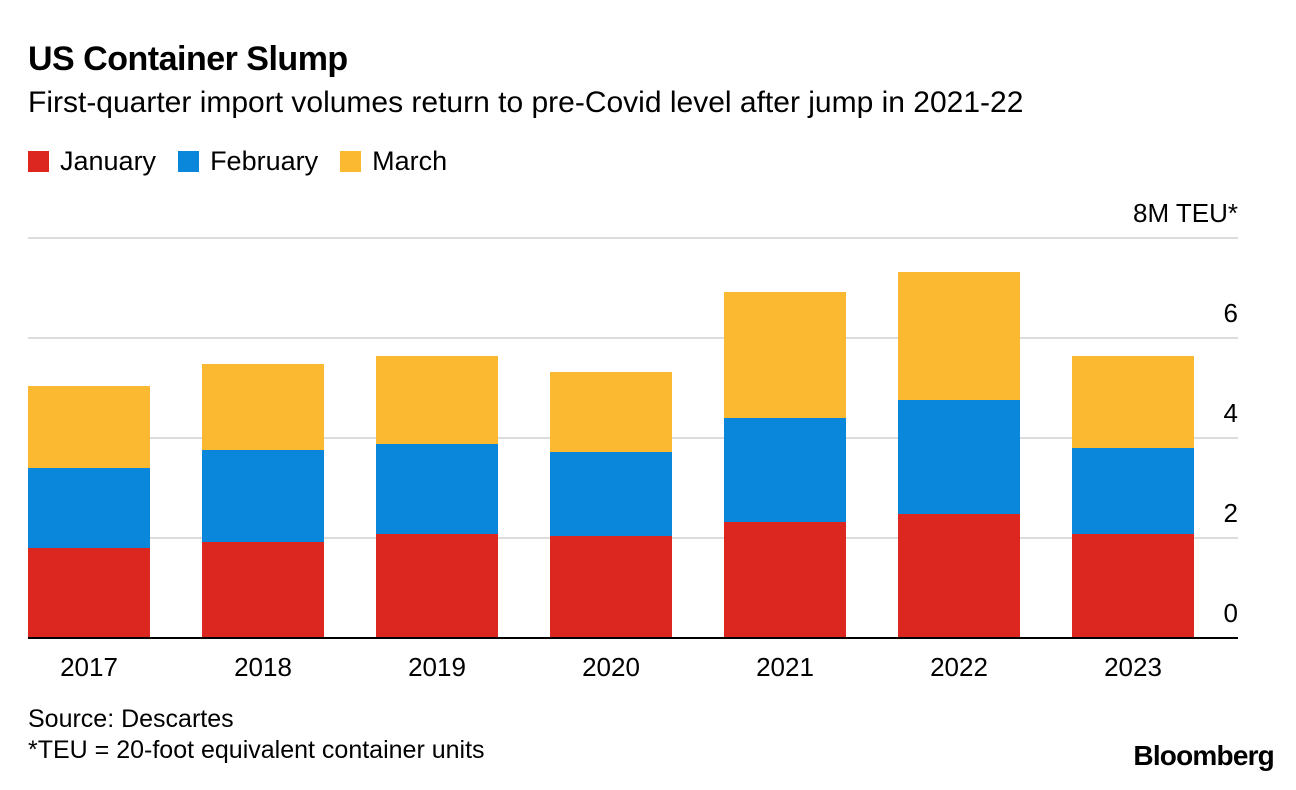 The height and width of the screenshot is (790, 1296). I want to click on bar-march-2019, so click(437, 400).